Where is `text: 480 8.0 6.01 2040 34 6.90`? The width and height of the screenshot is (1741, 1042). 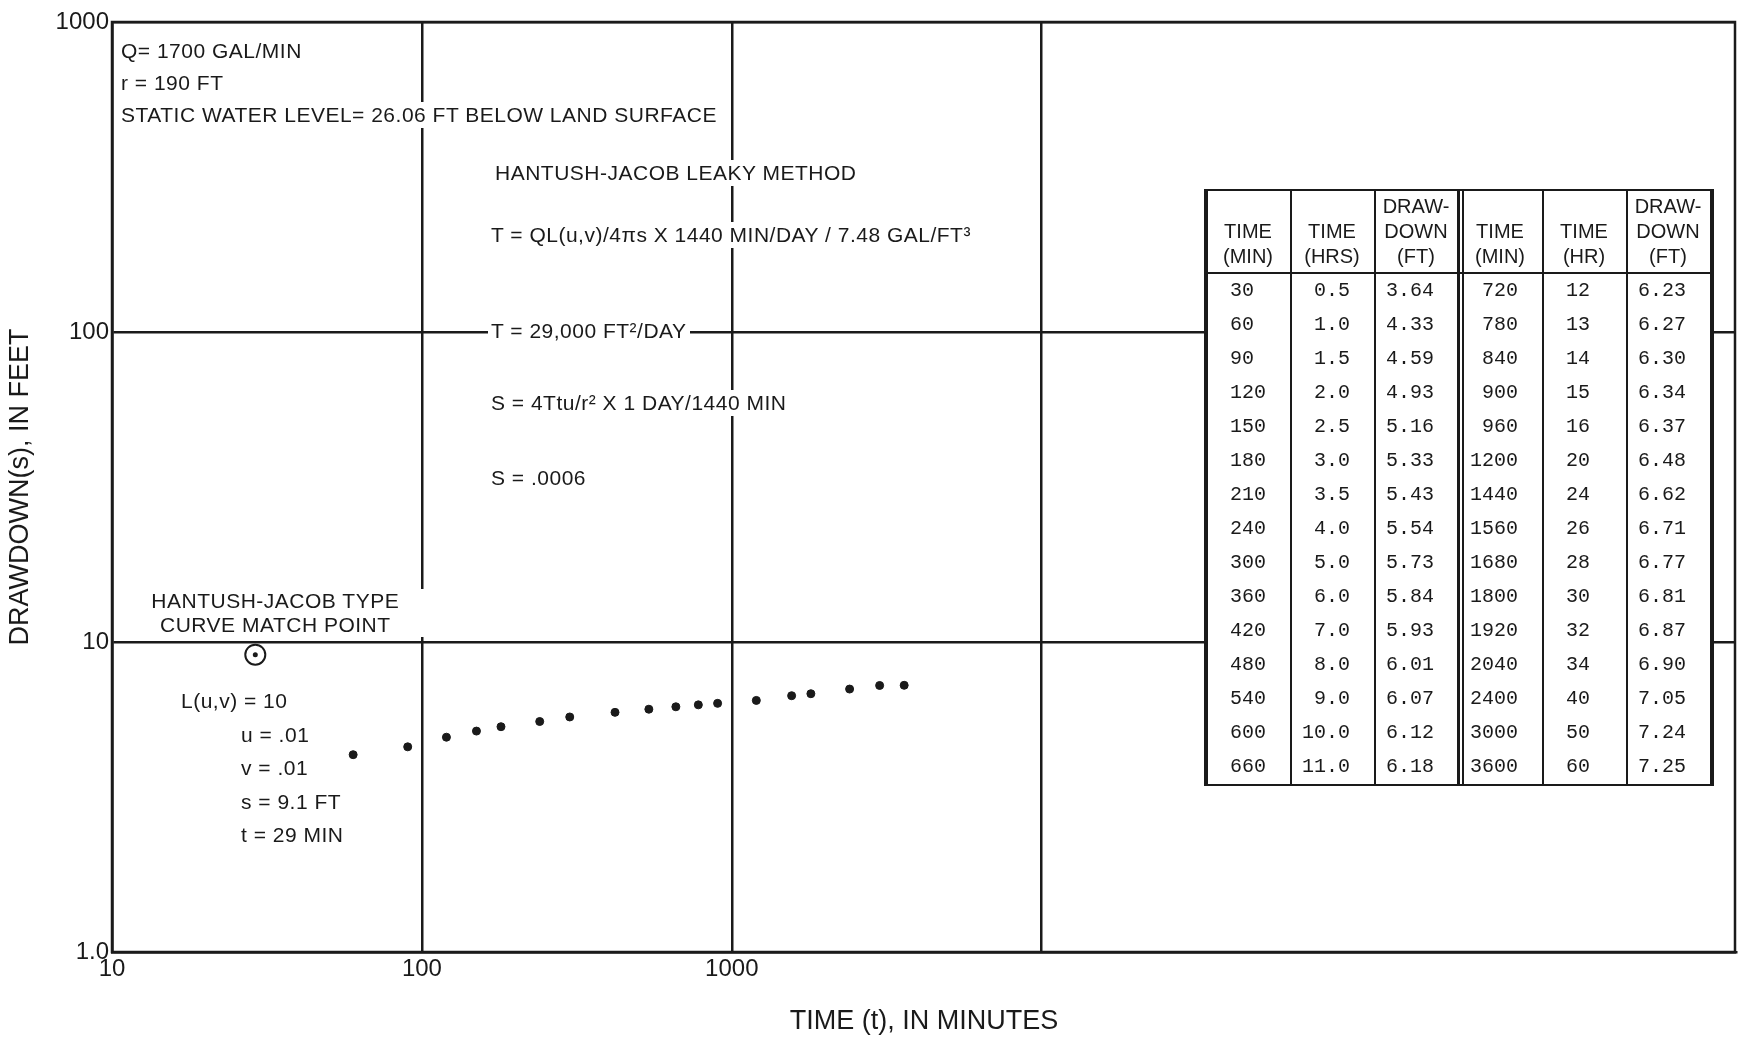
text: 480 8.0 6.01 2040 34 6.90 is located at coordinates (1458, 664).